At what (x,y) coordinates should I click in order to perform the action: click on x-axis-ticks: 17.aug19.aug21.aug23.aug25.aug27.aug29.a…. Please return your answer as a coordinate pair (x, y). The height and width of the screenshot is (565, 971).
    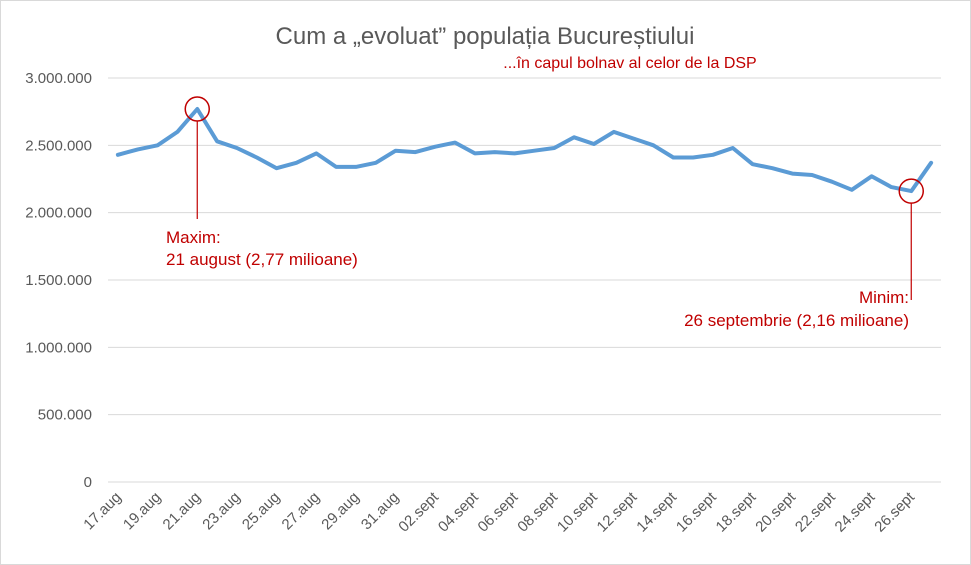
    Looking at the image, I should click on (499, 511).